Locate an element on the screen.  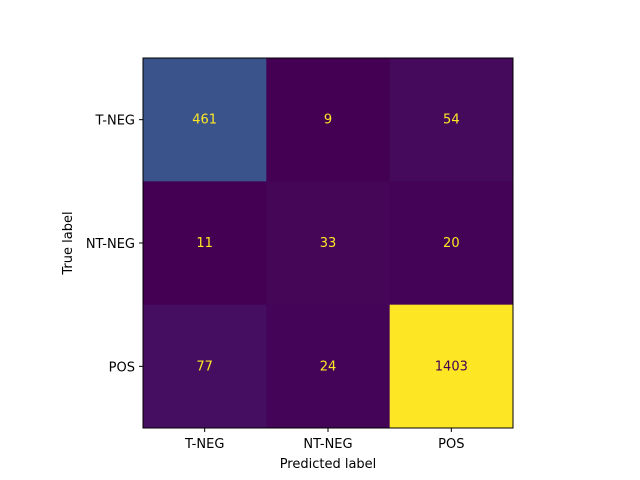
cell-value-label: 9 is located at coordinates (328, 120).